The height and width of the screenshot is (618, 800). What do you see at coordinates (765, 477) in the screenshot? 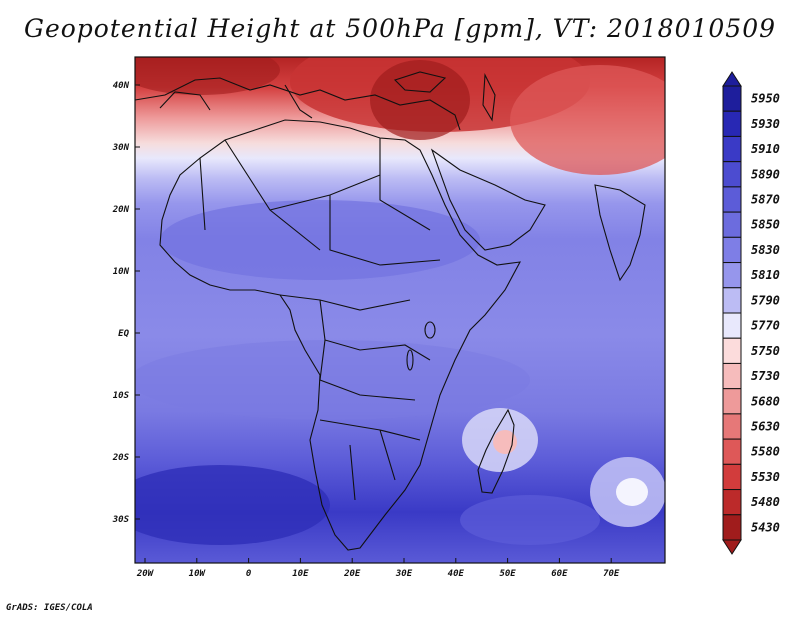
I see `colorbar-label: 5530` at bounding box center [765, 477].